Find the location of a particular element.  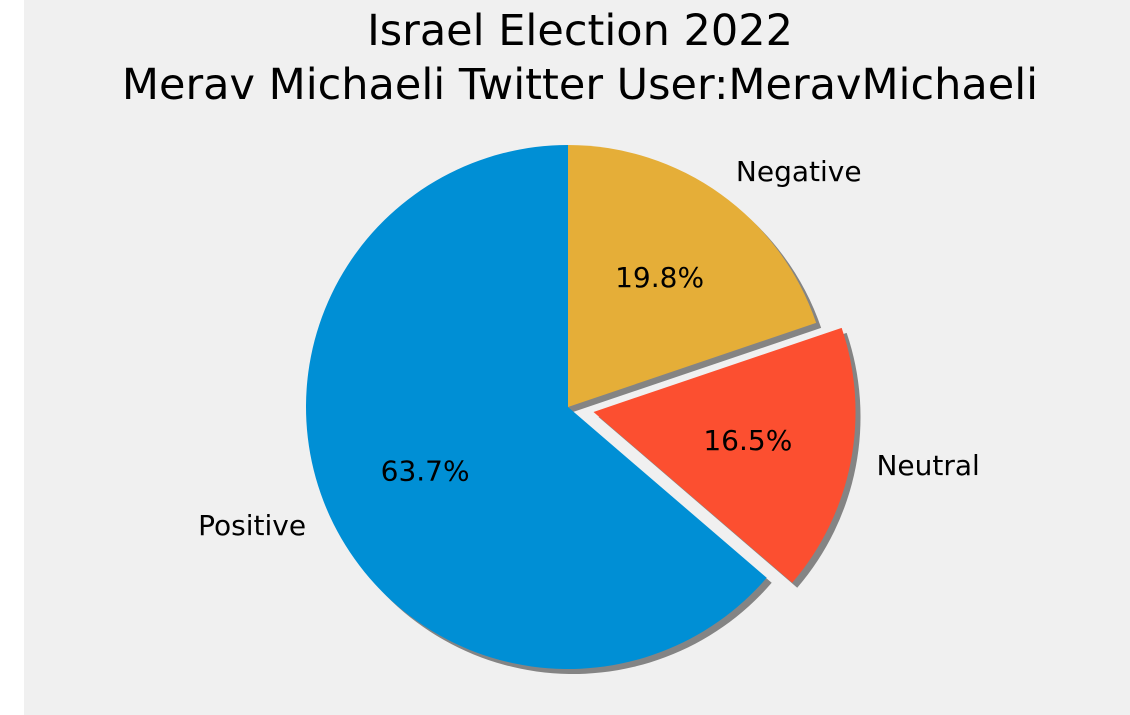

pie-slice-neutral is located at coordinates (724, 455).